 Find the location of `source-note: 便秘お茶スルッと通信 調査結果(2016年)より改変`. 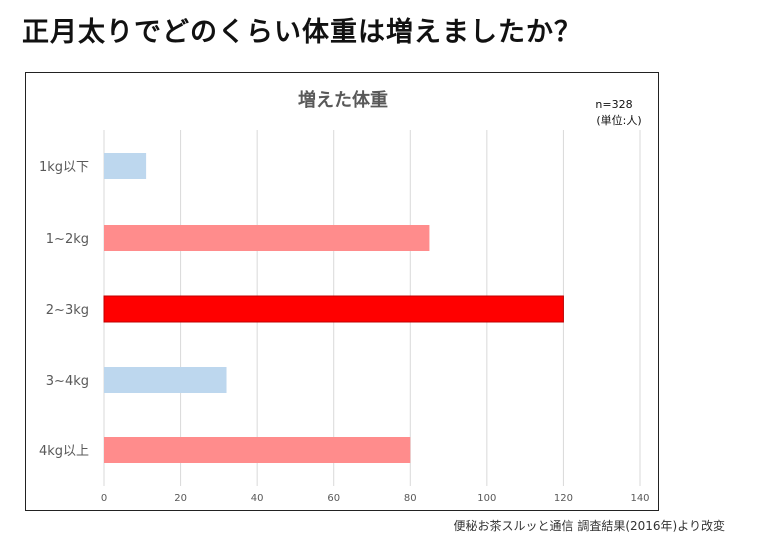

source-note: 便秘お茶スルッと通信 調査結果(2016年)より改変 is located at coordinates (589, 526).